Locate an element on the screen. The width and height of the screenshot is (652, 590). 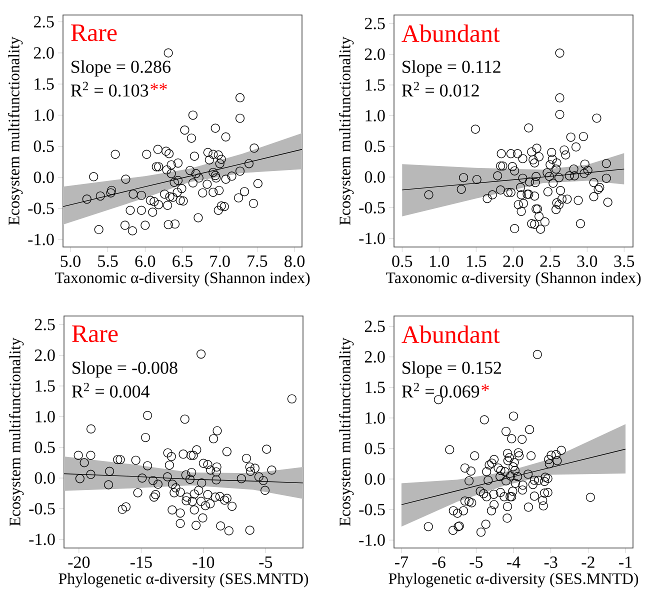
annotation: Slope = 0.112 is located at coordinates (451, 68).